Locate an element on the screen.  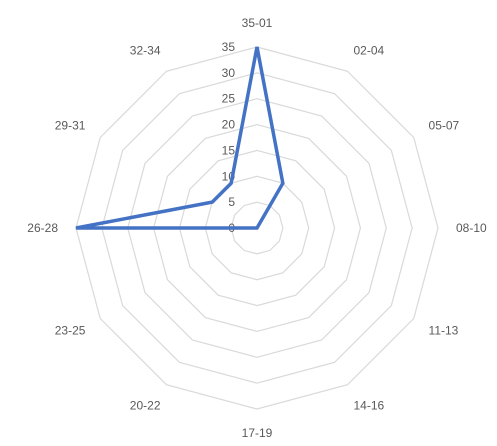
category-label-14-16: 14-16 is located at coordinates (369, 406).